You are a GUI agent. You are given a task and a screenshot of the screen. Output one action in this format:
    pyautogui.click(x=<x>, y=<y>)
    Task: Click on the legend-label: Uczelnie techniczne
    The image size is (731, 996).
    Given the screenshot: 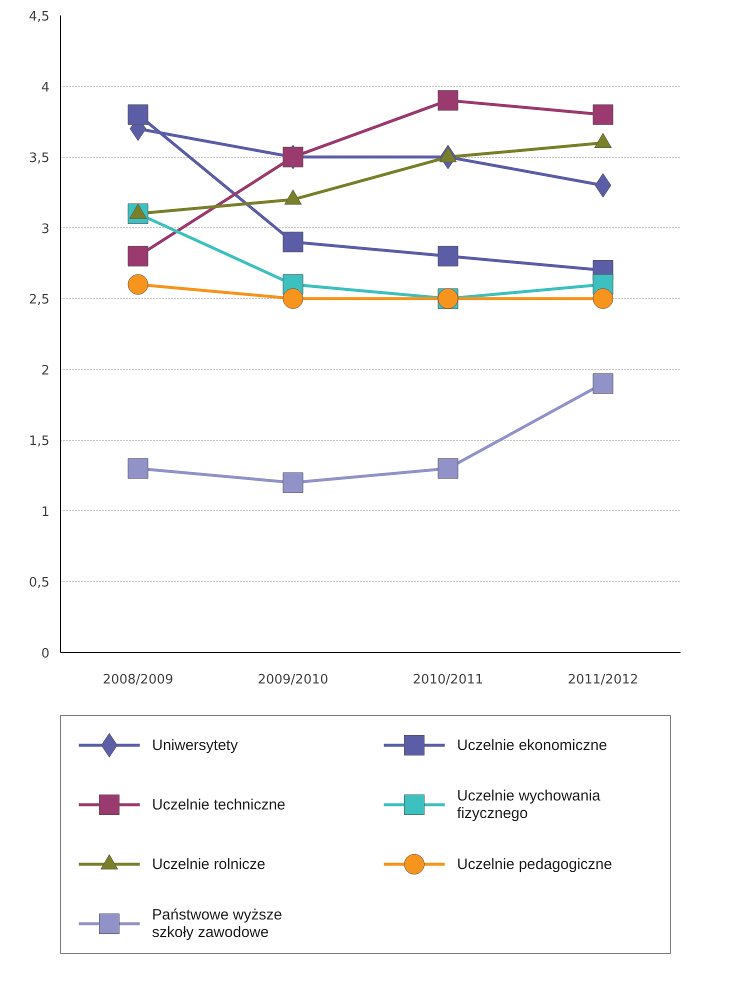 What is the action you would take?
    pyautogui.click(x=219, y=805)
    